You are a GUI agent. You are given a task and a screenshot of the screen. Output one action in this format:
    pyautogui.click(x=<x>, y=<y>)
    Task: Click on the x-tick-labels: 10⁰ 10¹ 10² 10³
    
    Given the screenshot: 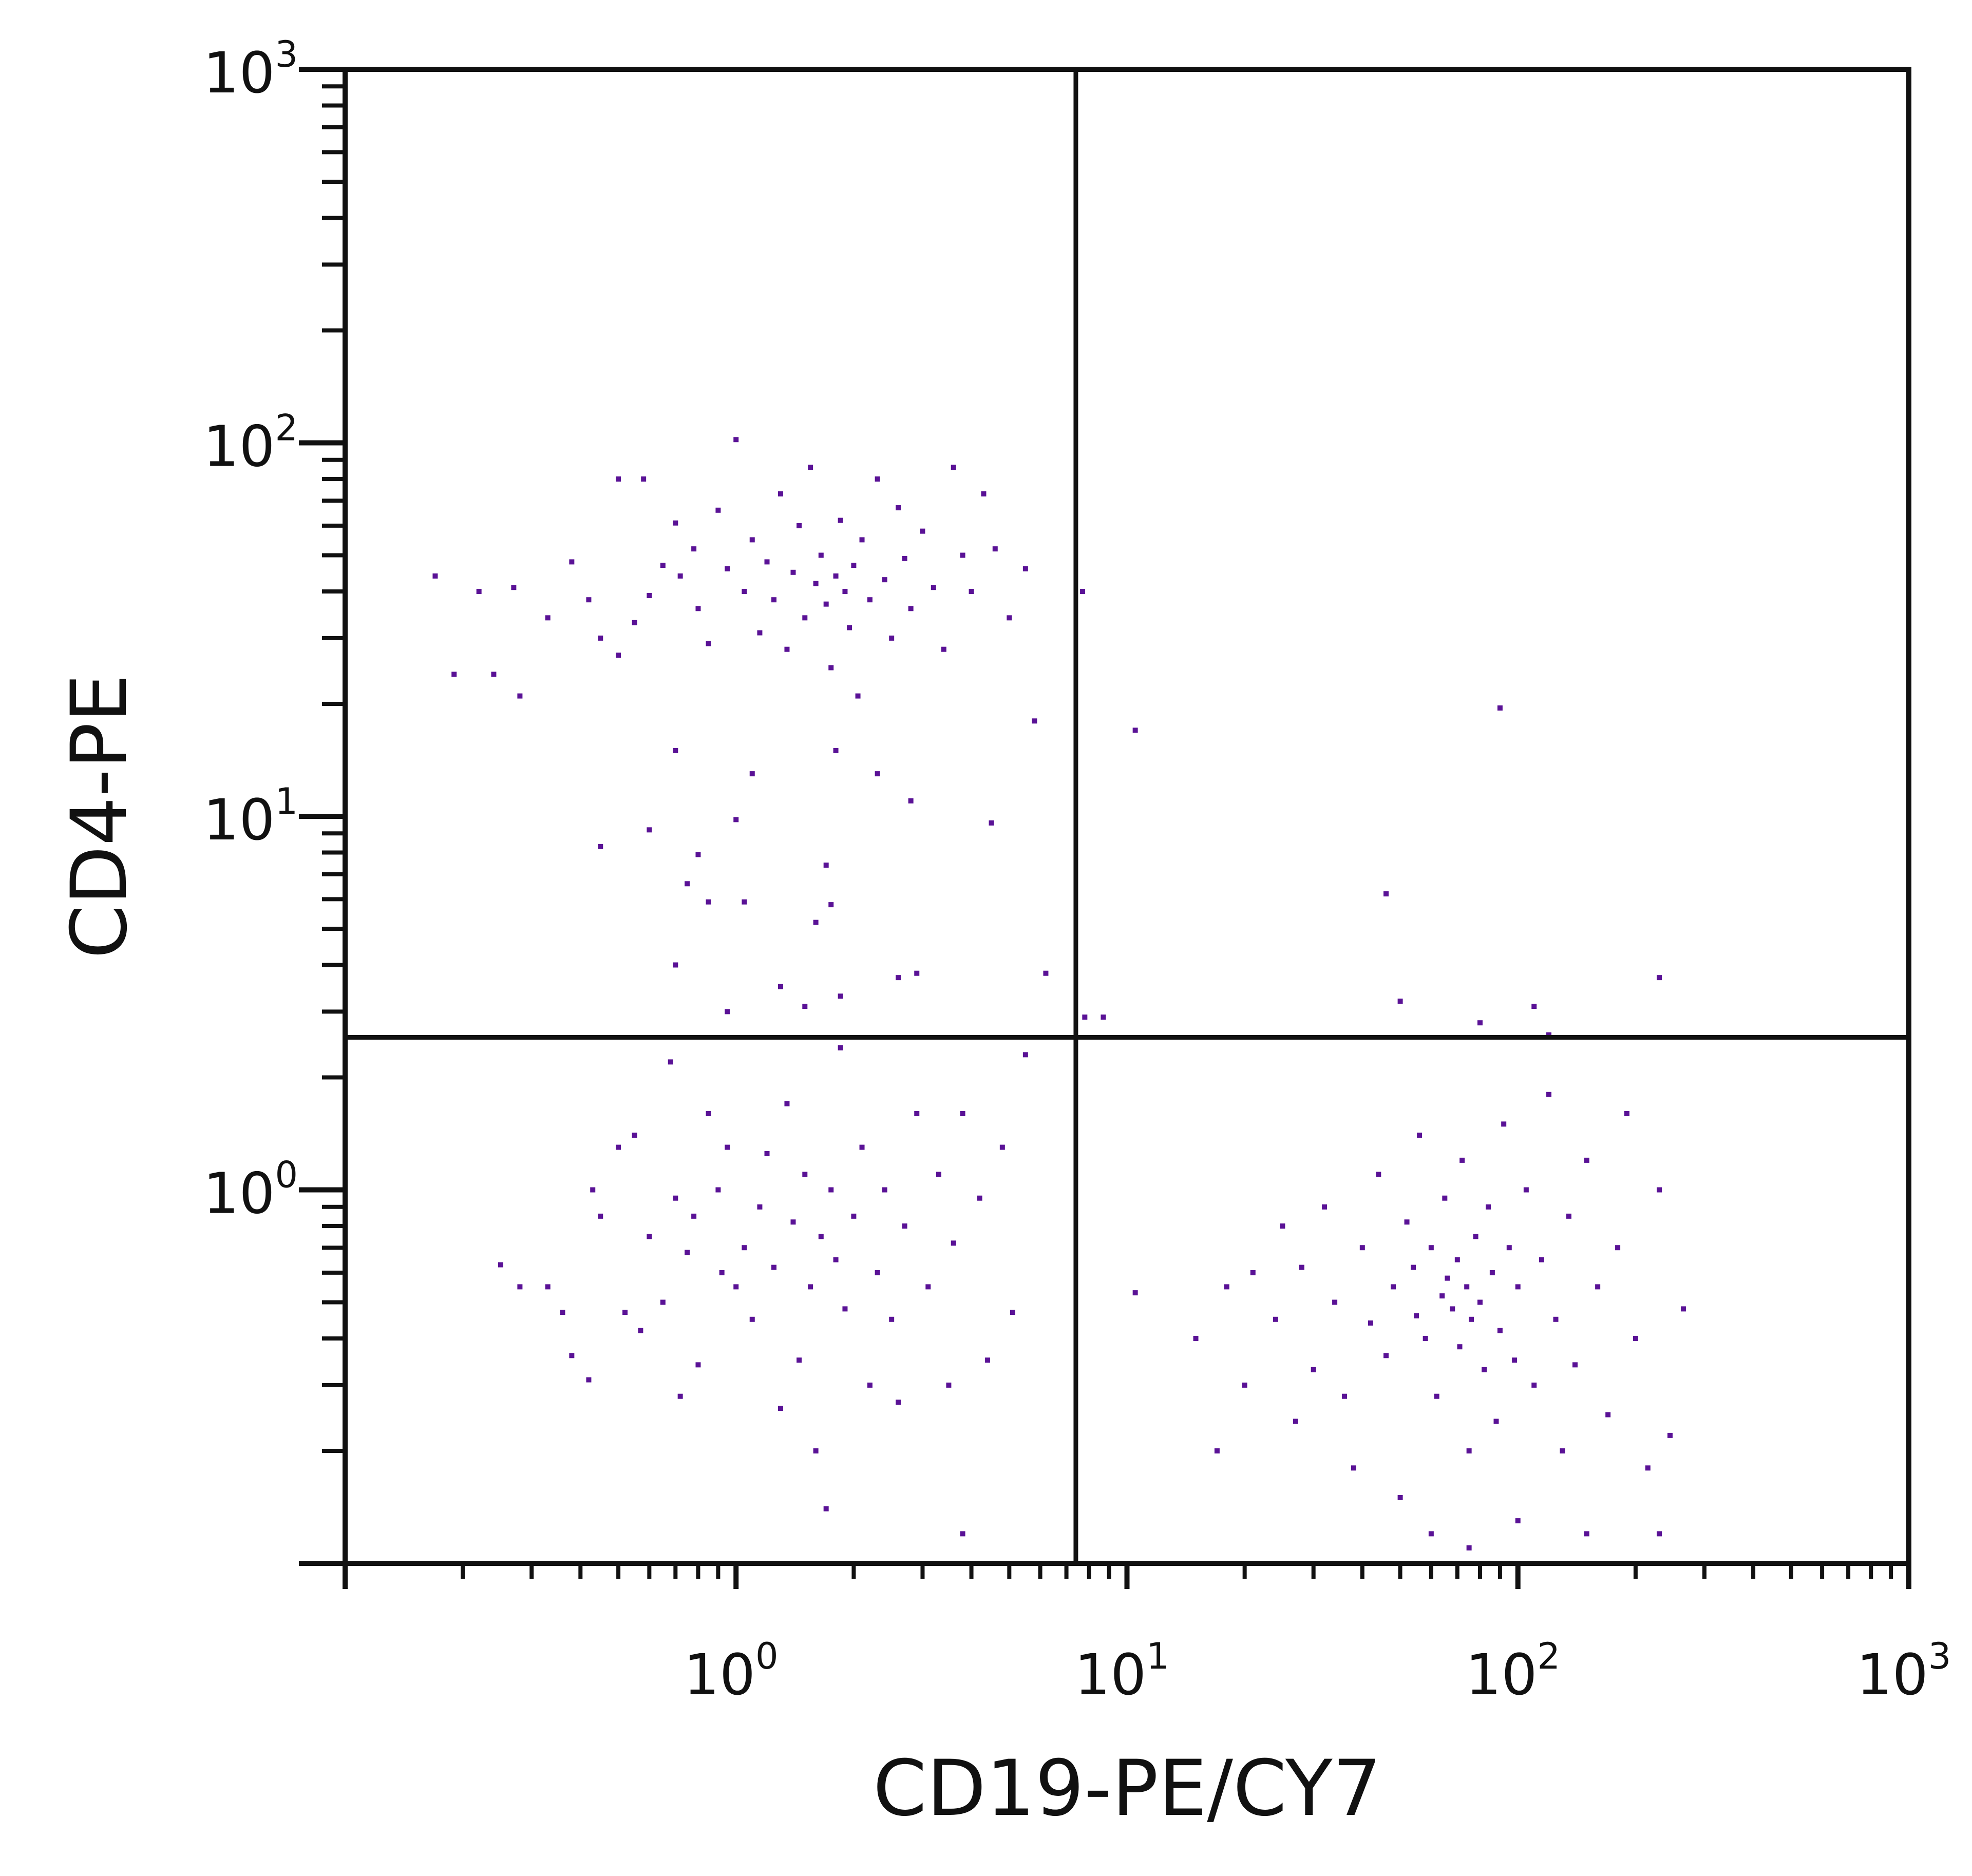 What is the action you would take?
    pyautogui.click(x=1317, y=1671)
    